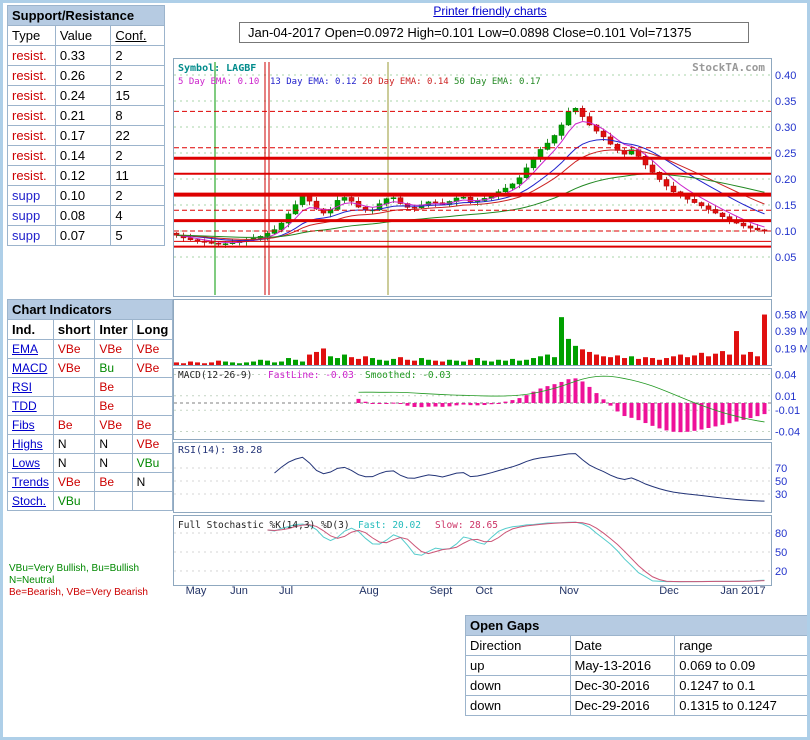 Image resolution: width=810 pixels, height=740 pixels. What do you see at coordinates (74, 568) in the screenshot?
I see `legend-line-bullish: VBu=Very Bullish, Bu=Bullish` at bounding box center [74, 568].